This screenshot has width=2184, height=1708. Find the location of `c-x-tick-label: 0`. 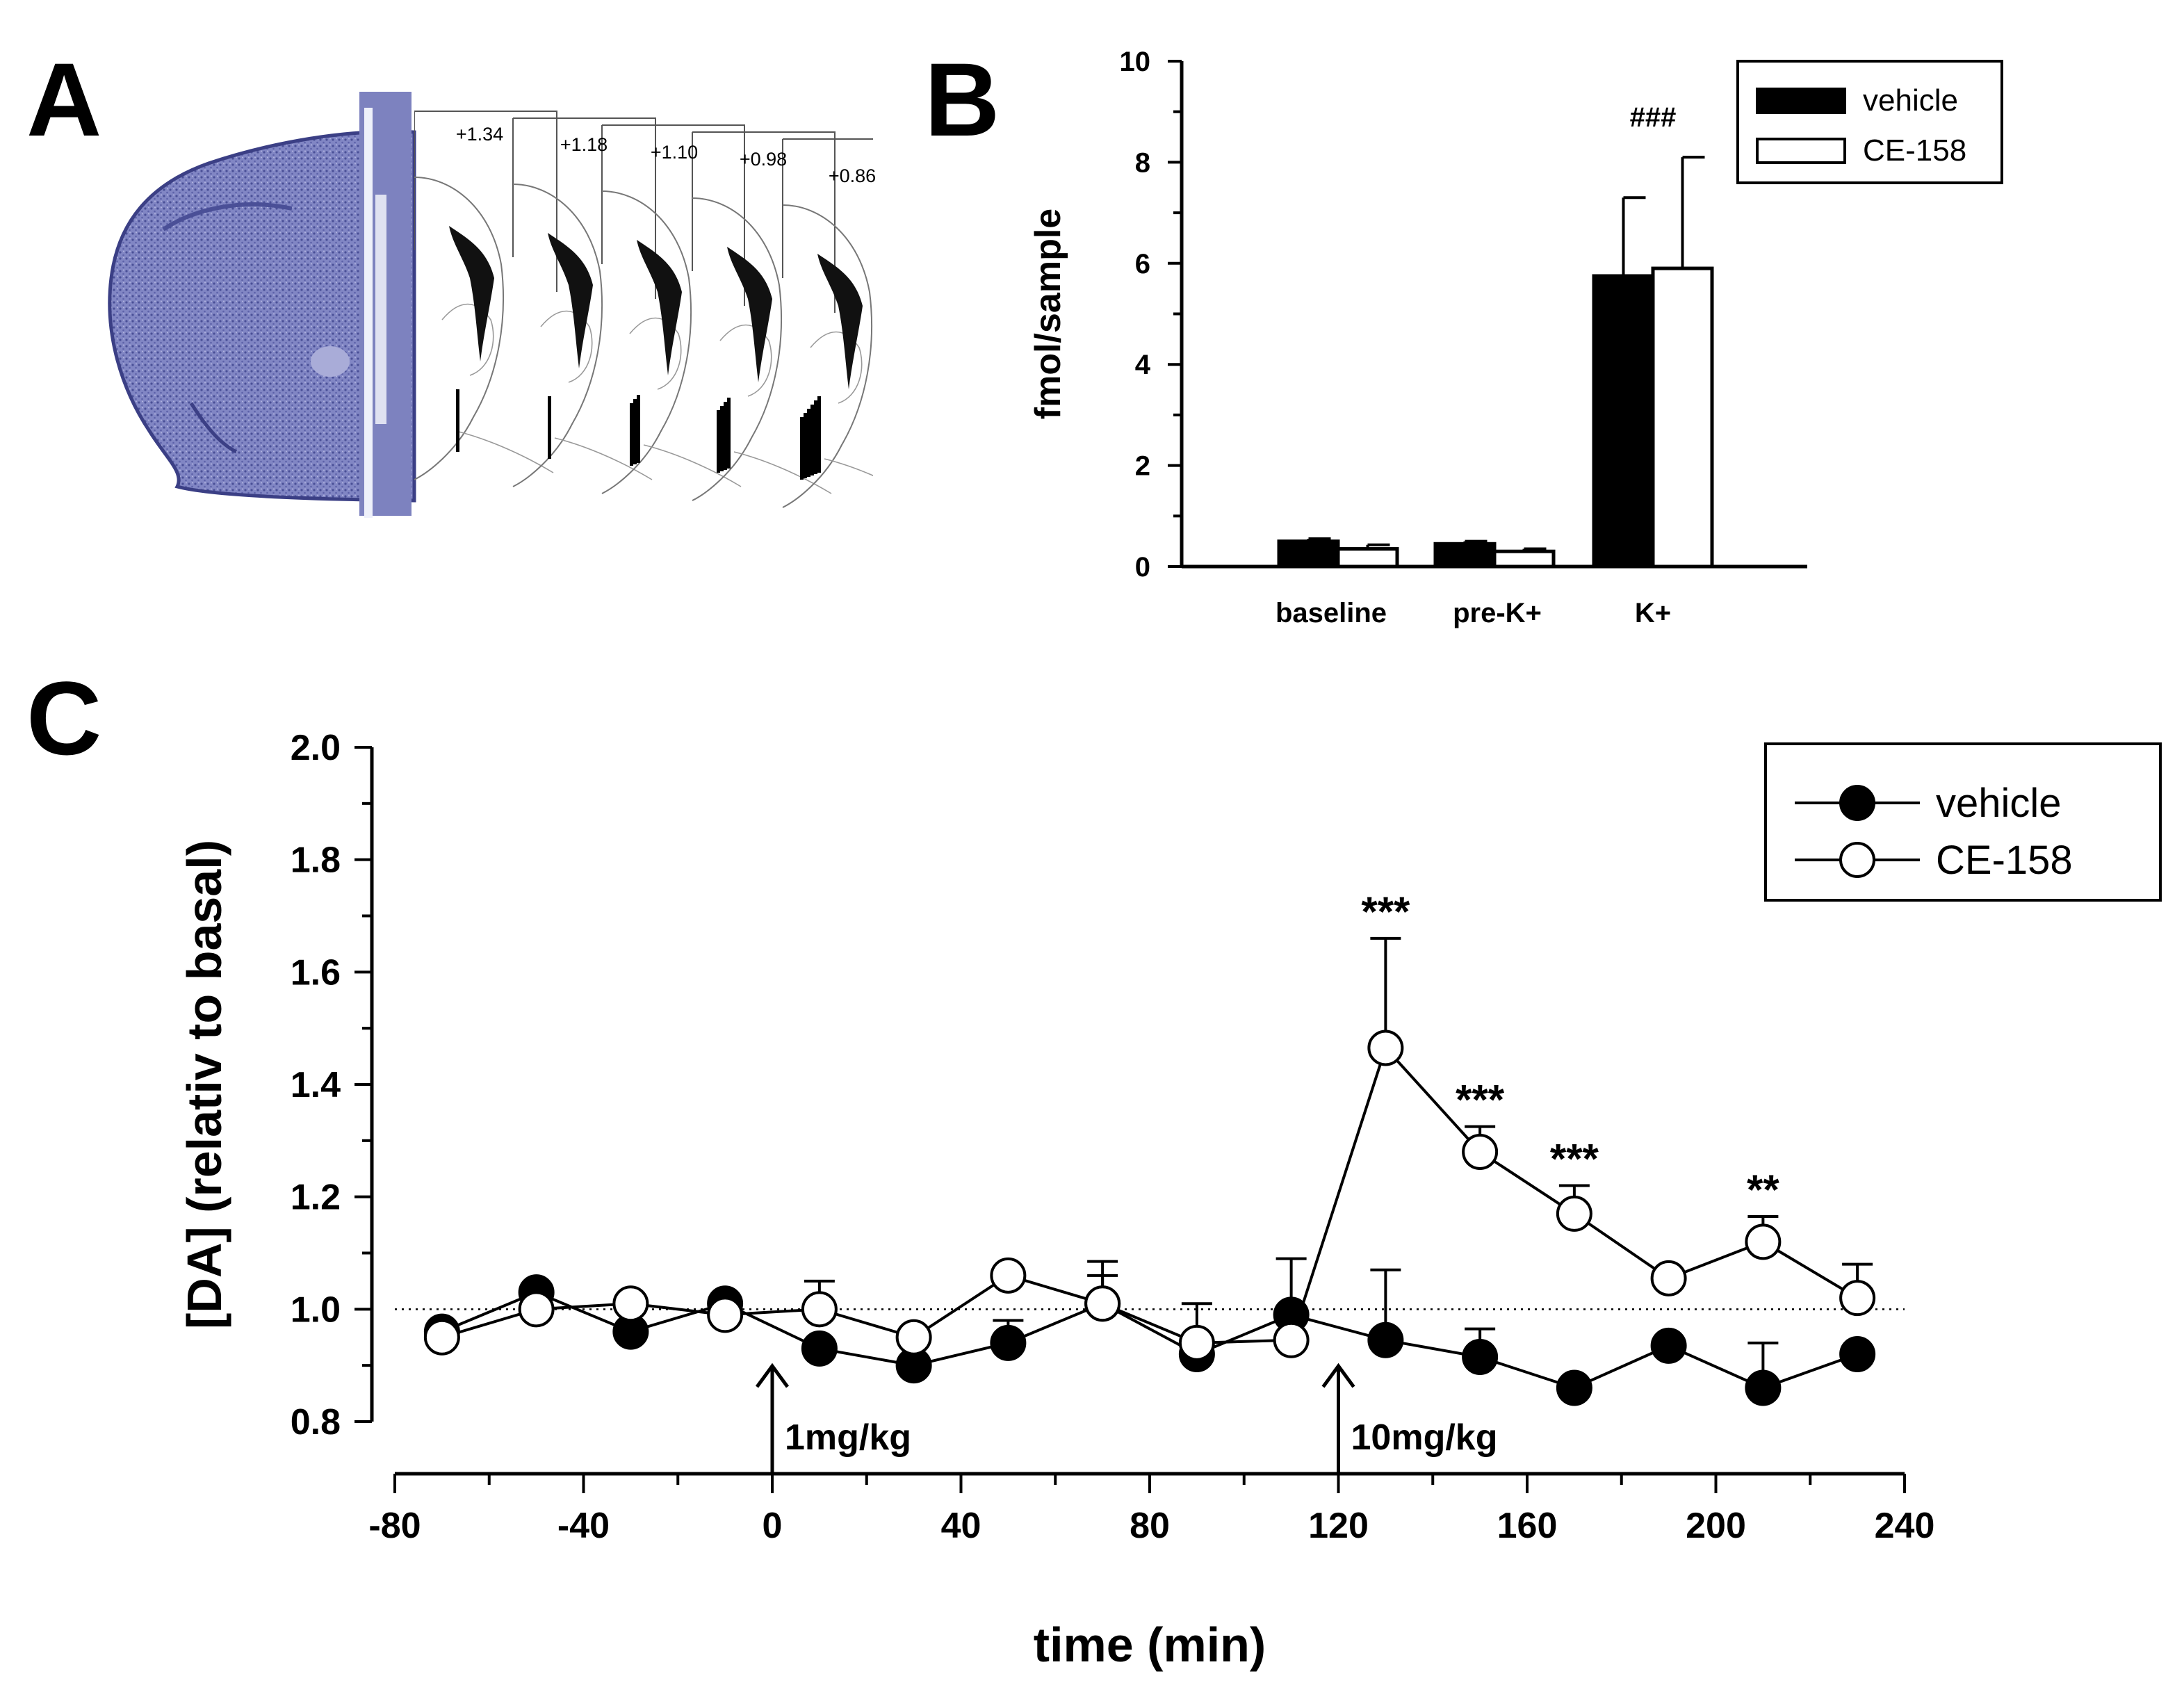

c-x-tick-label: 0 is located at coordinates (773, 1526).